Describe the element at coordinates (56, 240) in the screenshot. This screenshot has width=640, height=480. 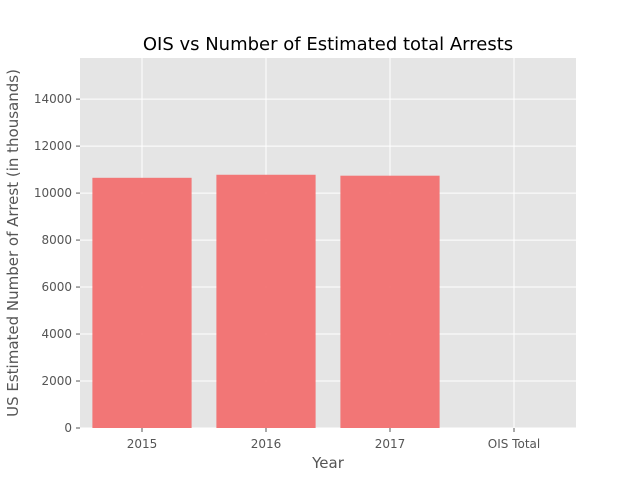
I see `y-tick-label: 8000` at that location.